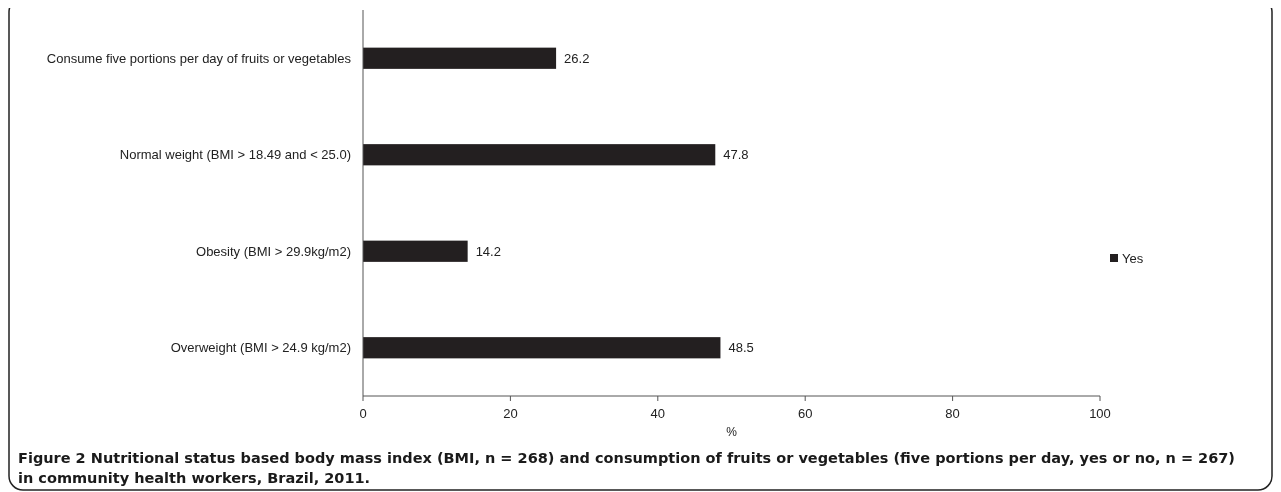  Describe the element at coordinates (260, 348) in the screenshot. I see `y-tick-label: Overweight (BMI > 24.9 kg/m2)` at that location.